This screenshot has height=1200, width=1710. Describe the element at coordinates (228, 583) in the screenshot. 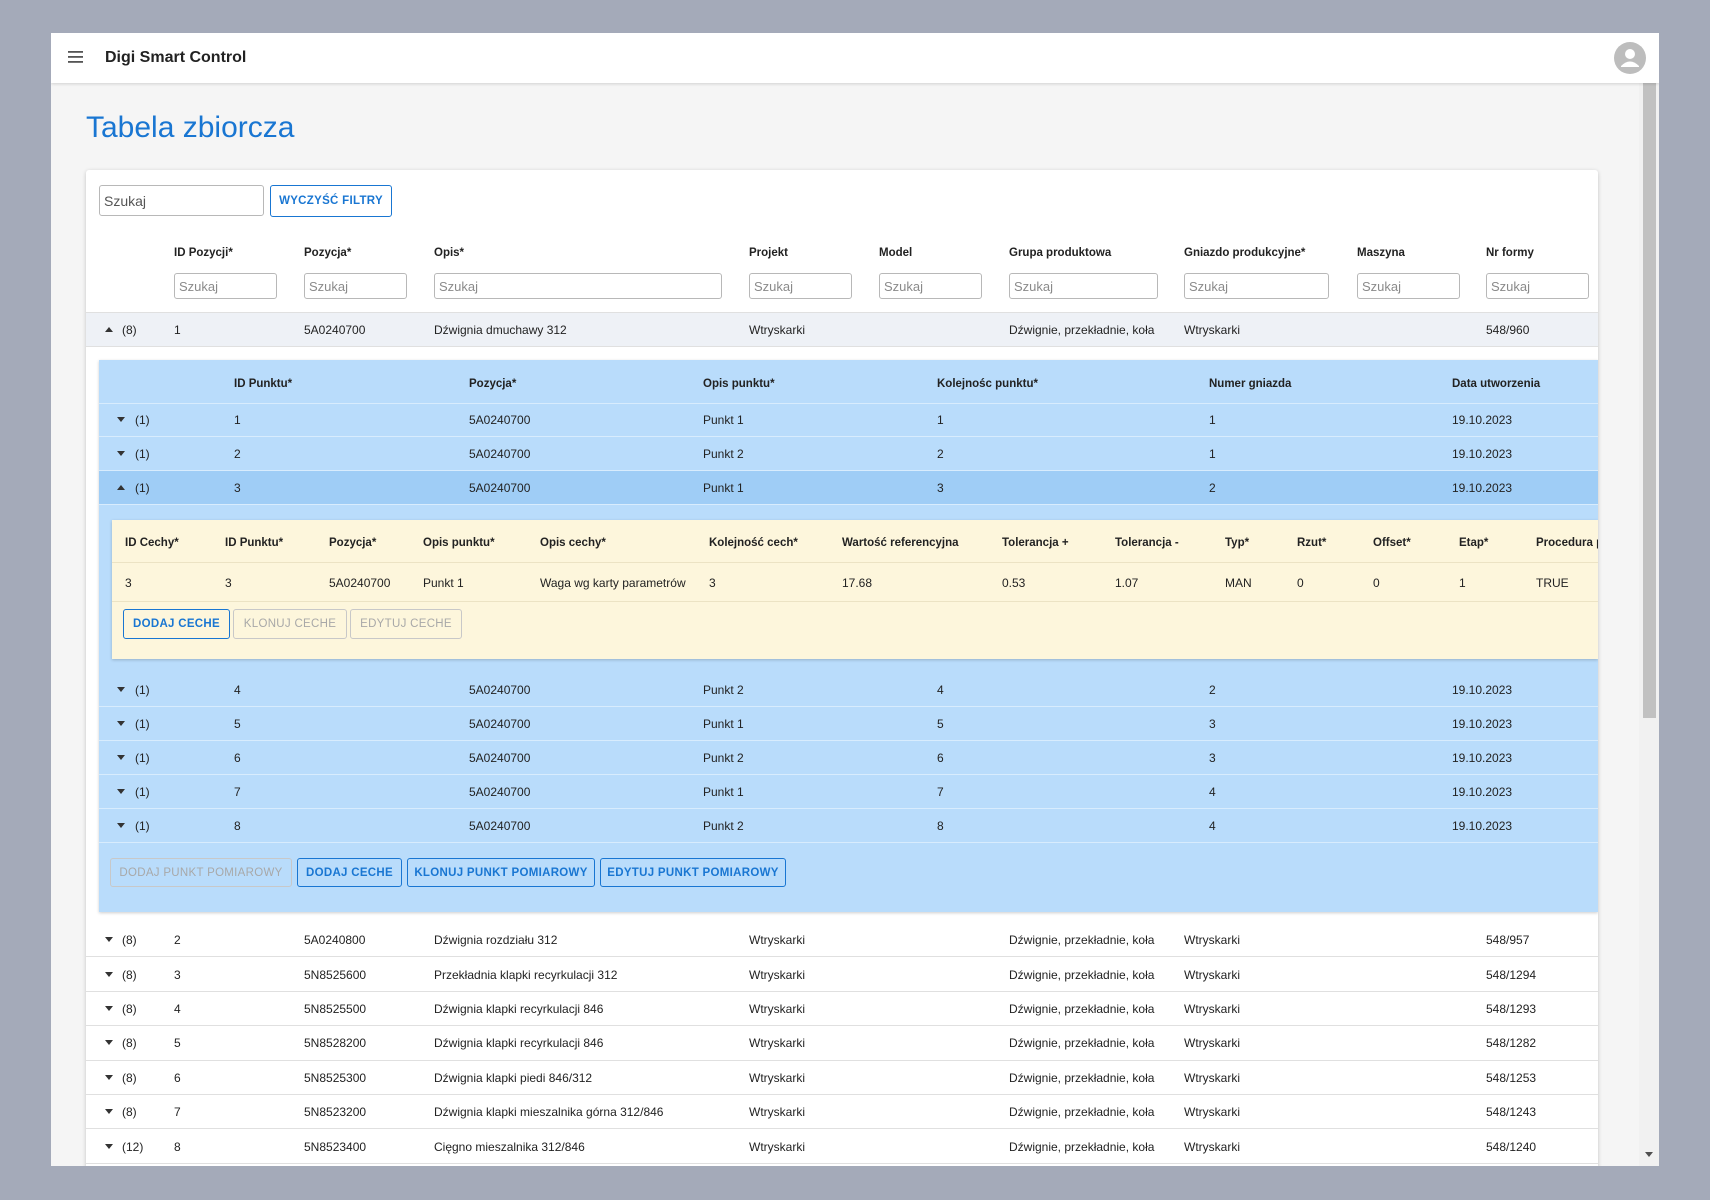

I see `cell: 3` at that location.